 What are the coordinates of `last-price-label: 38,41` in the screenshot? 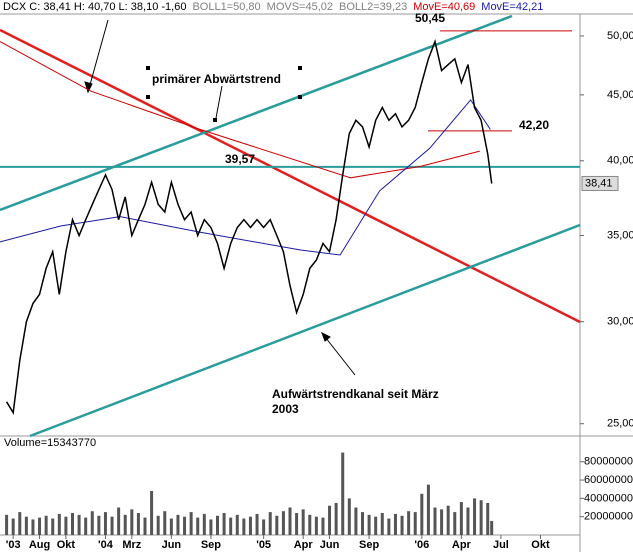 It's located at (599, 183).